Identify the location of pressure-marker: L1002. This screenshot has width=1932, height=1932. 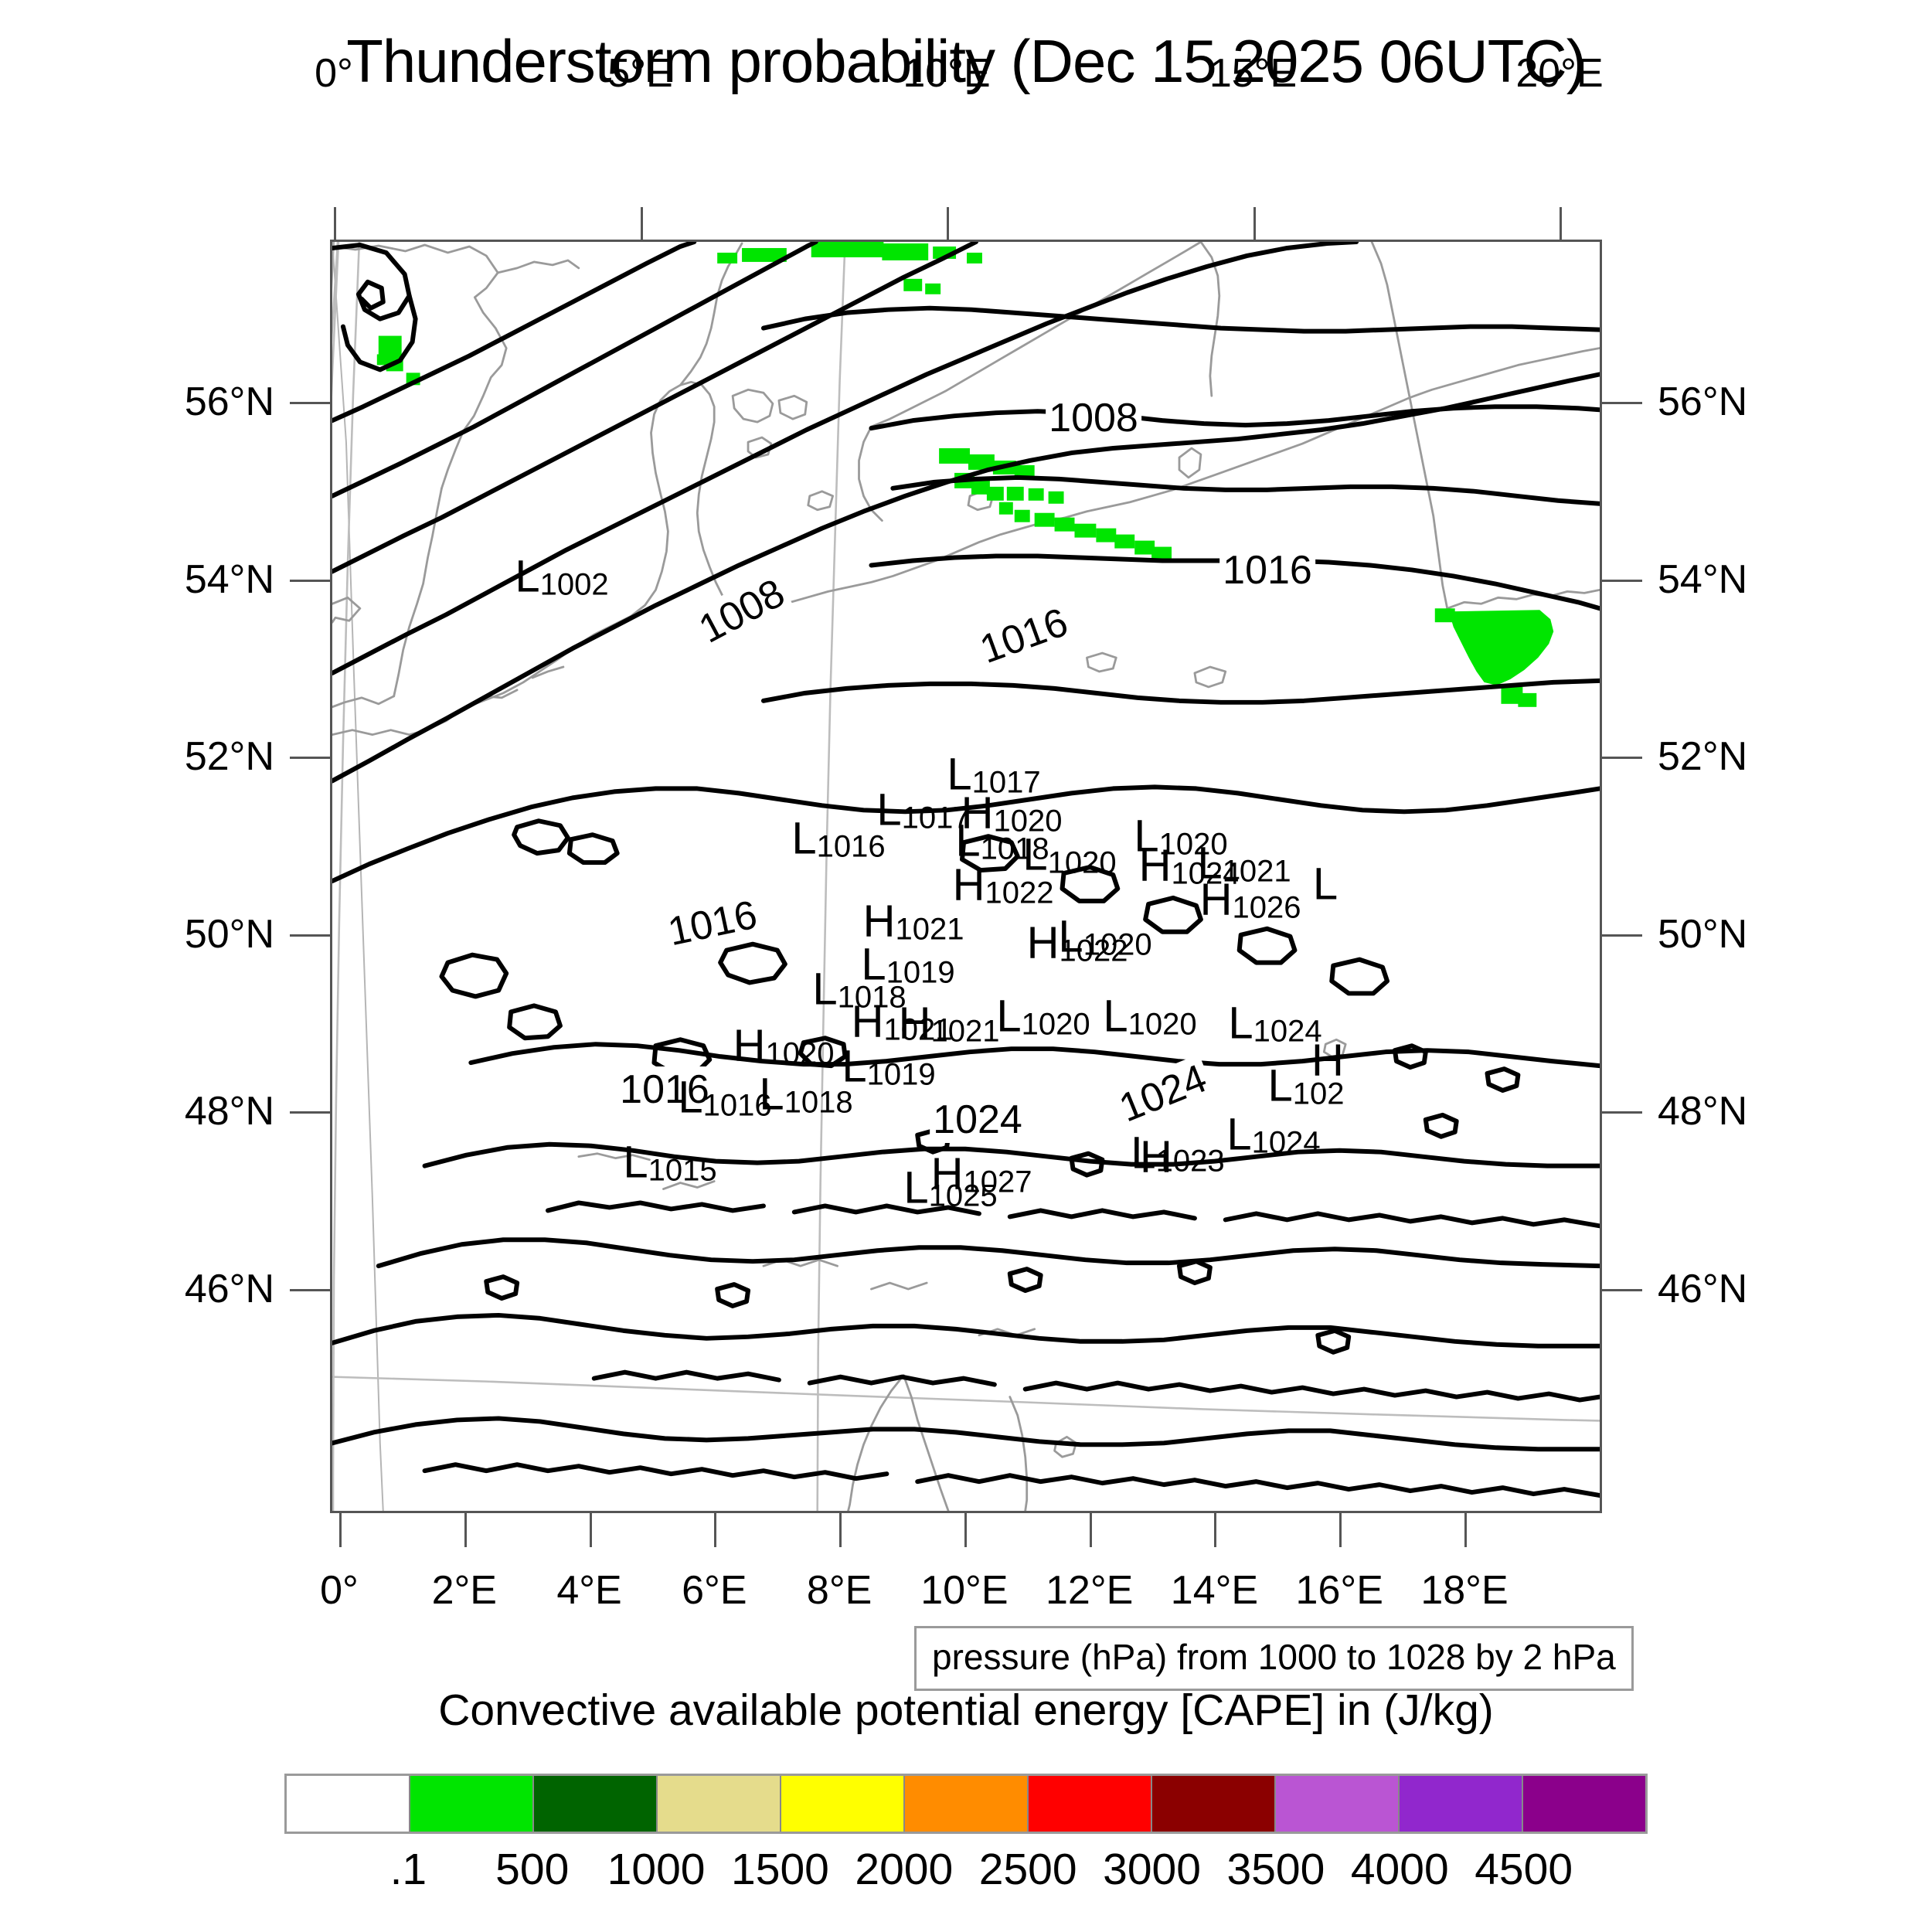
(561, 577).